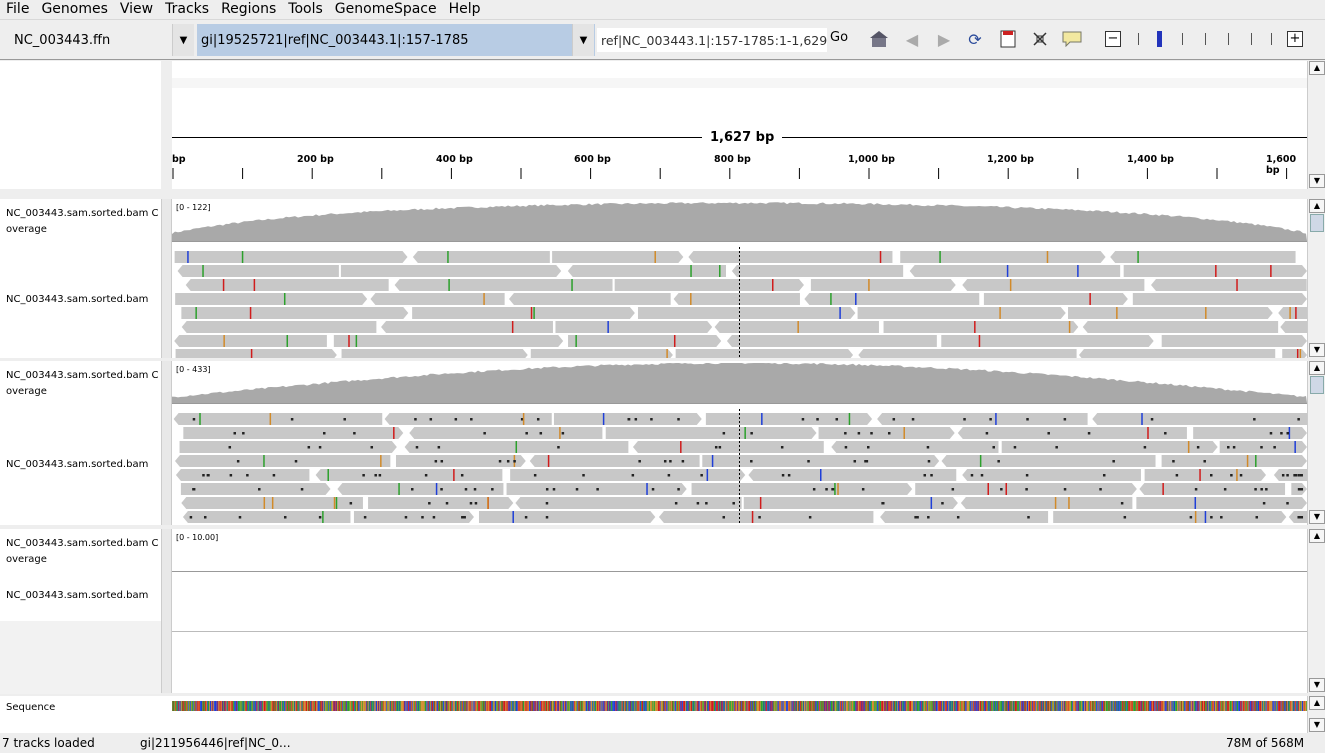 This screenshot has width=1325, height=753. Describe the element at coordinates (1316, 714) in the screenshot. I see `sequence-scrollbar: ▲ ▼` at that location.